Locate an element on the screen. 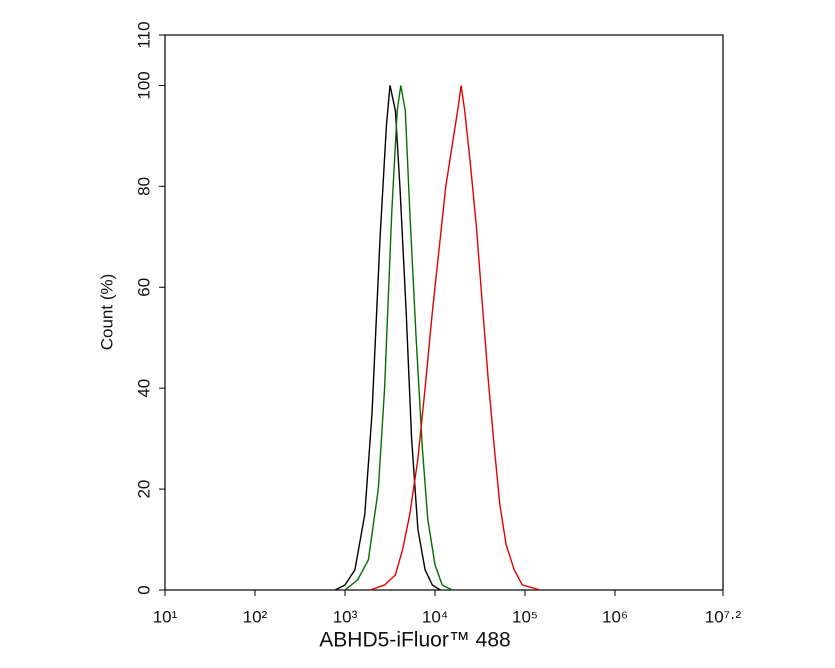  x-tick-label: 10⁴ is located at coordinates (435, 616).